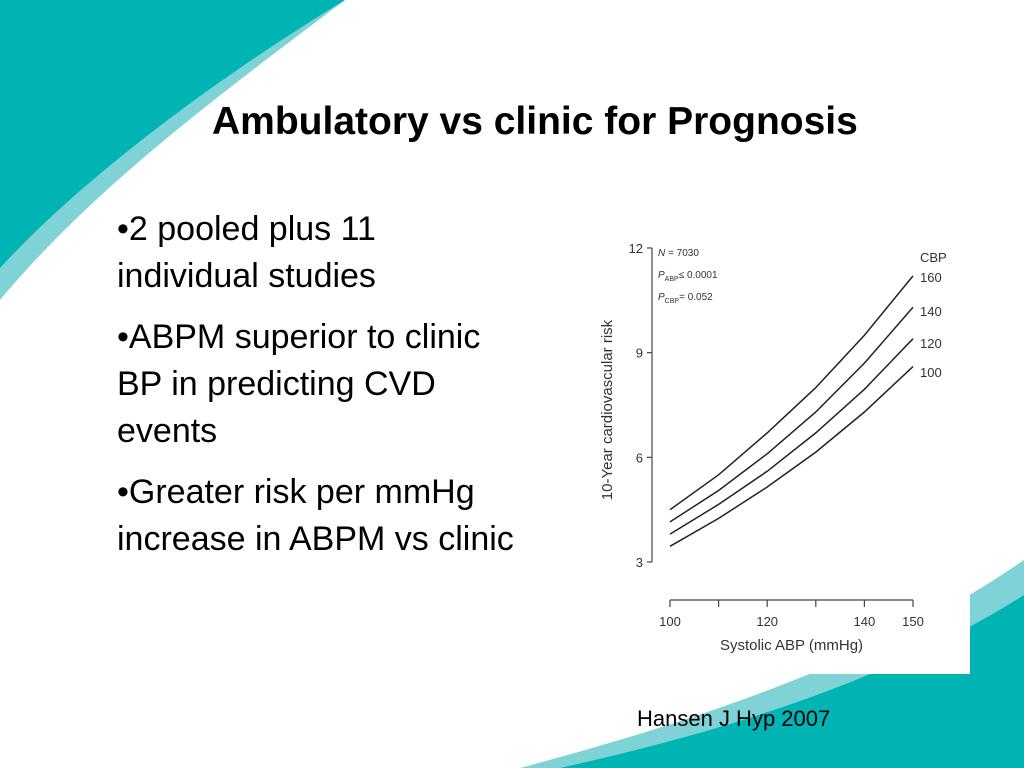  I want to click on series-label: 100, so click(931, 372).